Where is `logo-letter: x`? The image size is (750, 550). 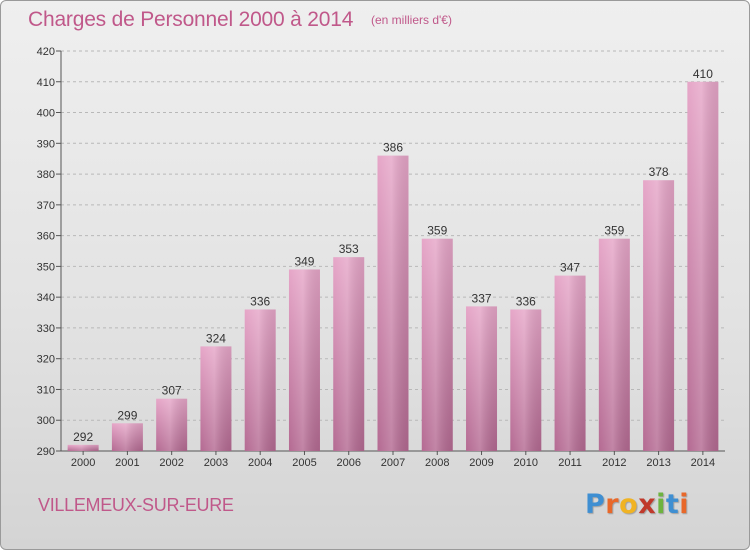
logo-letter: x is located at coordinates (647, 504).